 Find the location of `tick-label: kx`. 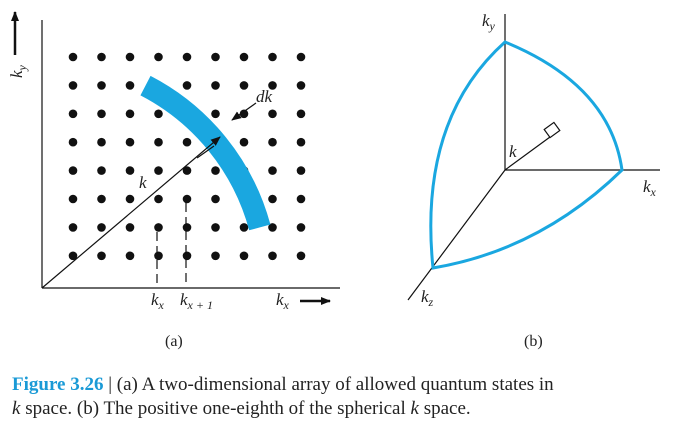

tick-label: kx is located at coordinates (158, 301).